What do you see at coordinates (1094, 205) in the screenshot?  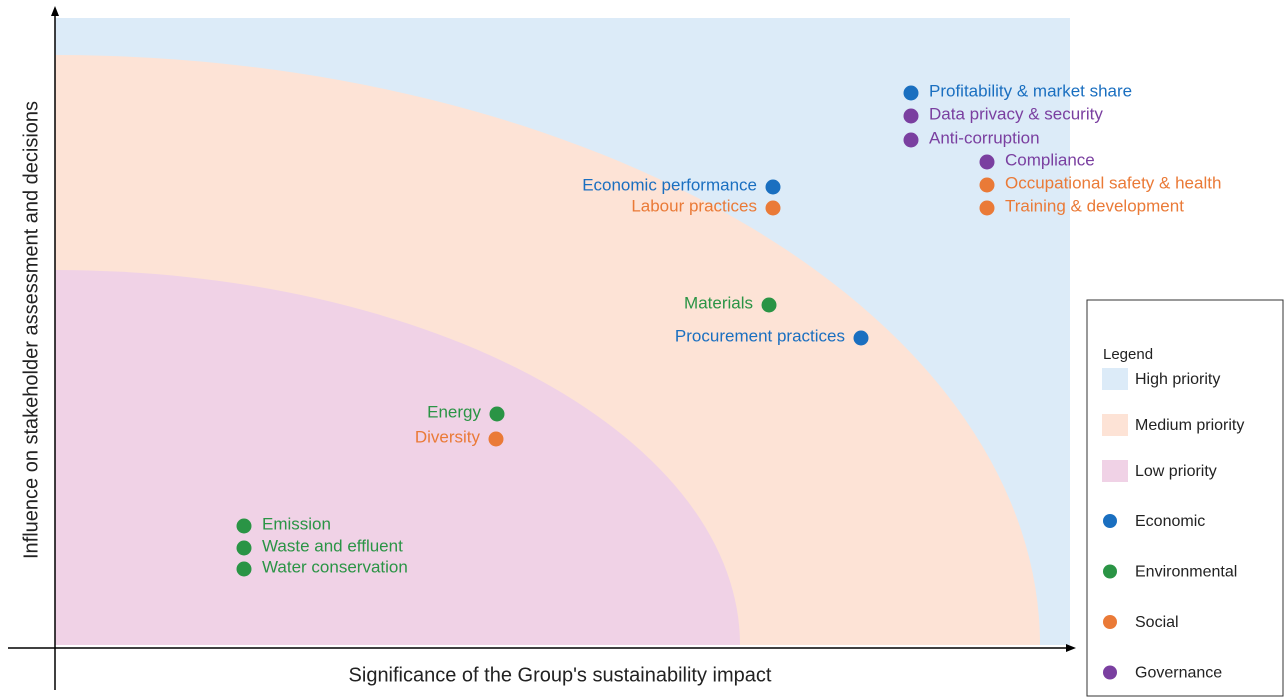 I see `point-label: Training & development` at bounding box center [1094, 205].